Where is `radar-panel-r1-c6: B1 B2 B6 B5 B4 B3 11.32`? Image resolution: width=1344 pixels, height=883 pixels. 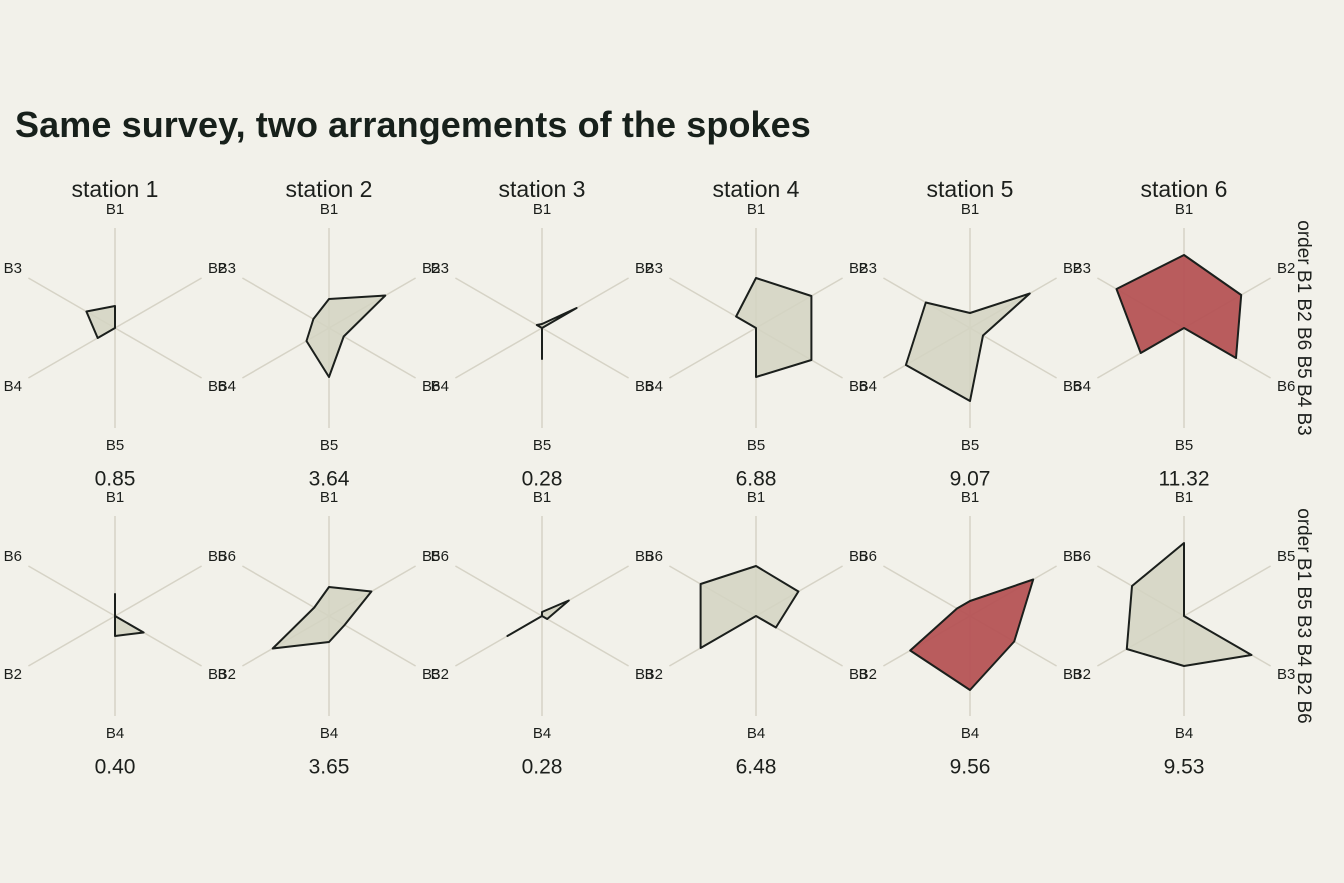 radar-panel-r1-c6: B1 B2 B6 B5 B4 B3 11.32 is located at coordinates (1184, 346).